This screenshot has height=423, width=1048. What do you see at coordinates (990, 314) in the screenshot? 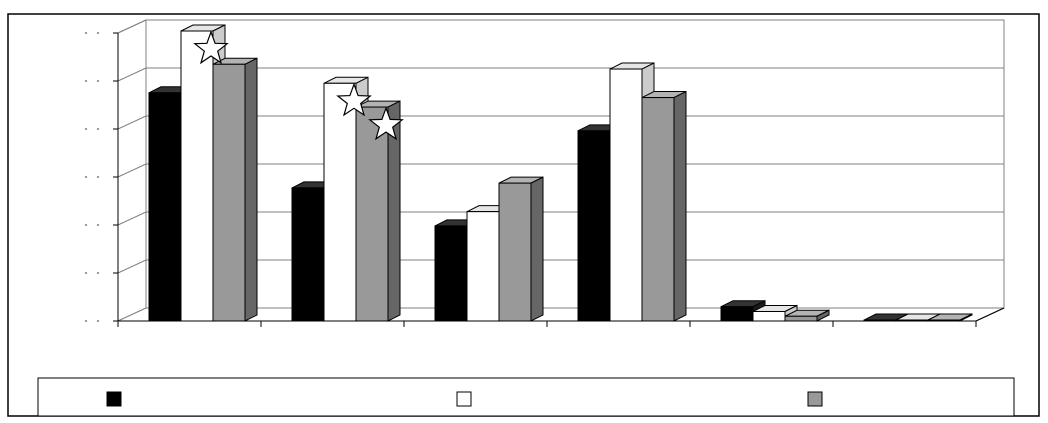
I see `category-axis-end` at bounding box center [990, 314].